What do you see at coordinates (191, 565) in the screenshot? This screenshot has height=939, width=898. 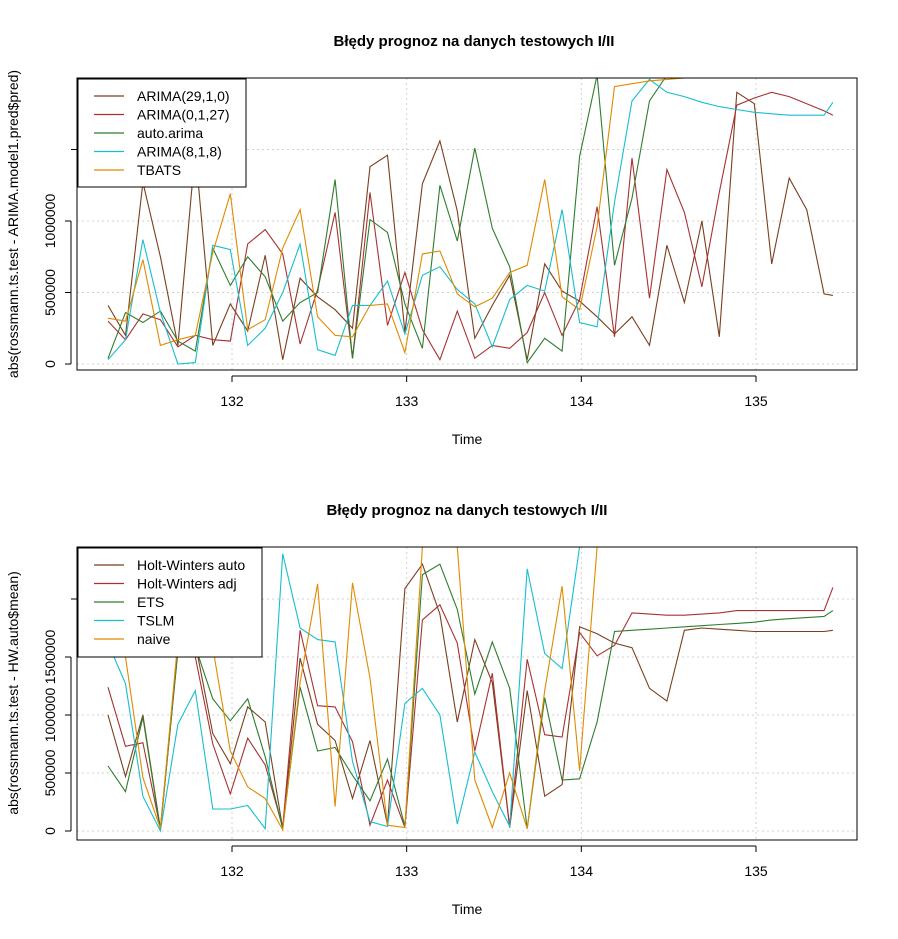 I see `legend-label: Holt-Winters auto` at bounding box center [191, 565].